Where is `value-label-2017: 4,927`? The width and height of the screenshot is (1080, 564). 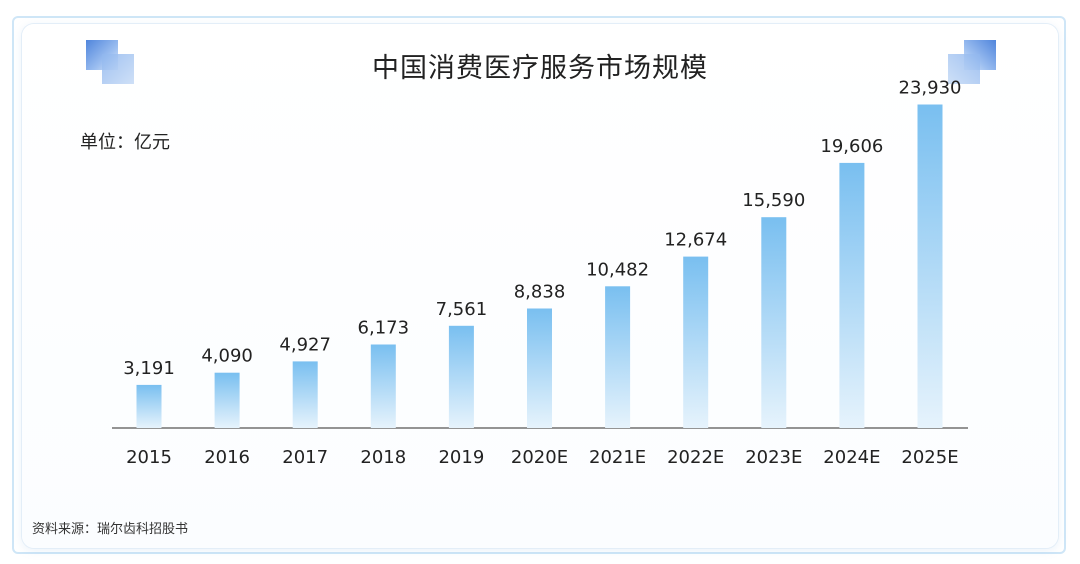 value-label-2017: 4,927 is located at coordinates (305, 344).